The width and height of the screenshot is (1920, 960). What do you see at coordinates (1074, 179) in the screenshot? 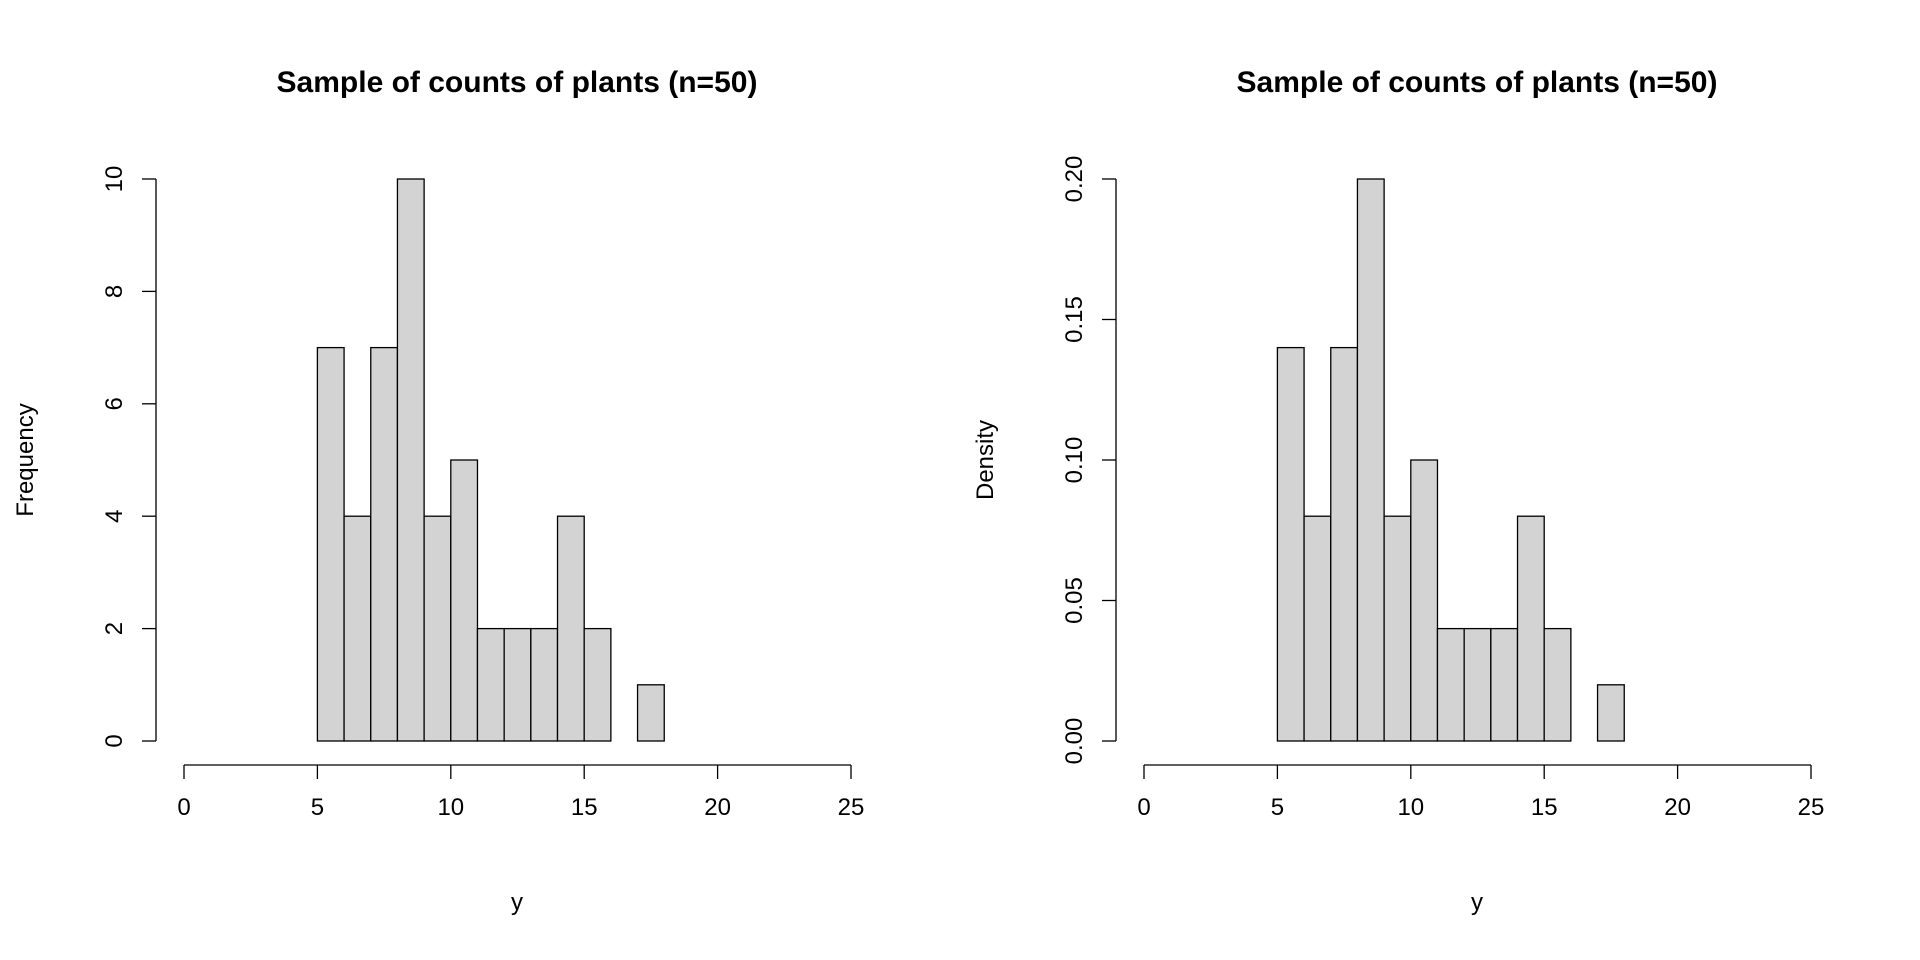
I see `y-tick-label: 0.20` at bounding box center [1074, 179].